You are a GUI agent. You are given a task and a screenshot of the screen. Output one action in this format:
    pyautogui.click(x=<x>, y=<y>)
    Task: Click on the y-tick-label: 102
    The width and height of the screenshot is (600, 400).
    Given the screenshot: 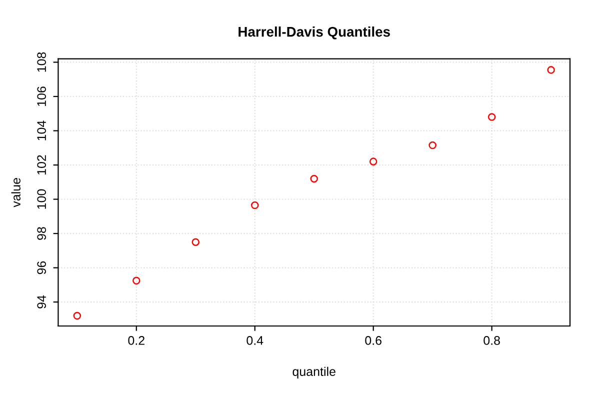 What is the action you would take?
    pyautogui.click(x=41, y=164)
    